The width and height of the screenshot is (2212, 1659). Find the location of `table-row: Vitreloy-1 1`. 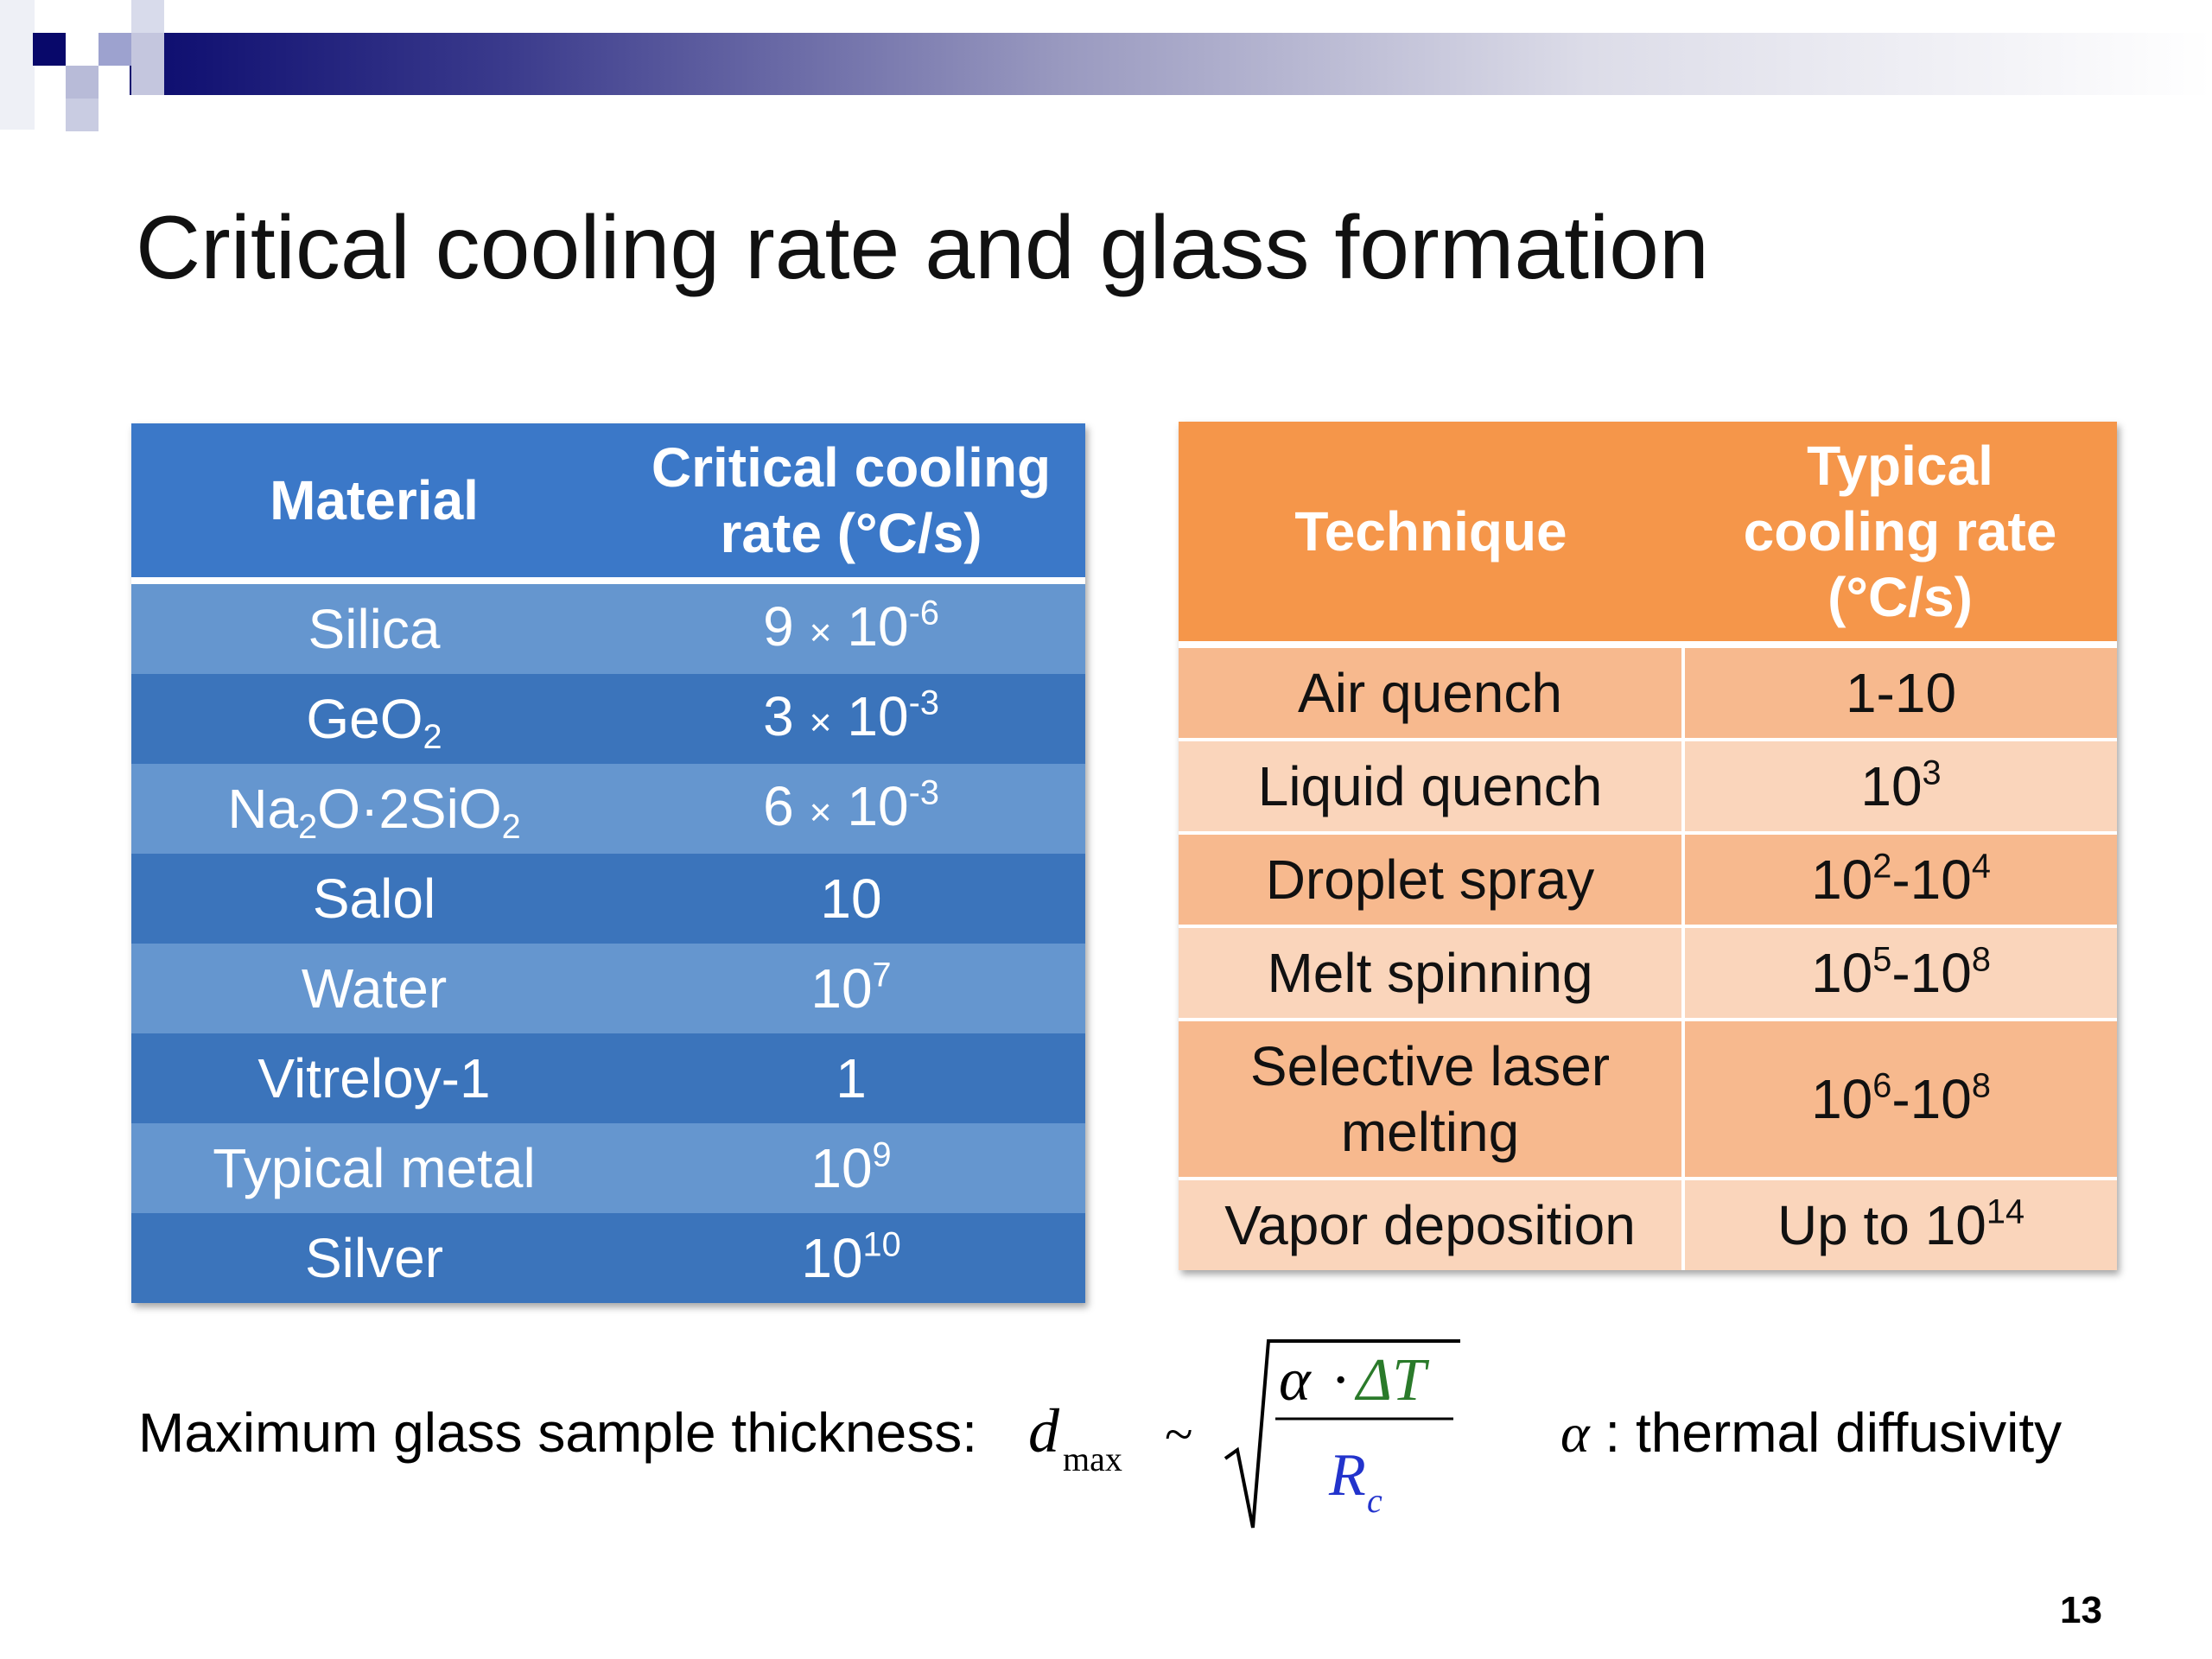

table-row: Vitreloy-1 1 is located at coordinates (608, 1078).